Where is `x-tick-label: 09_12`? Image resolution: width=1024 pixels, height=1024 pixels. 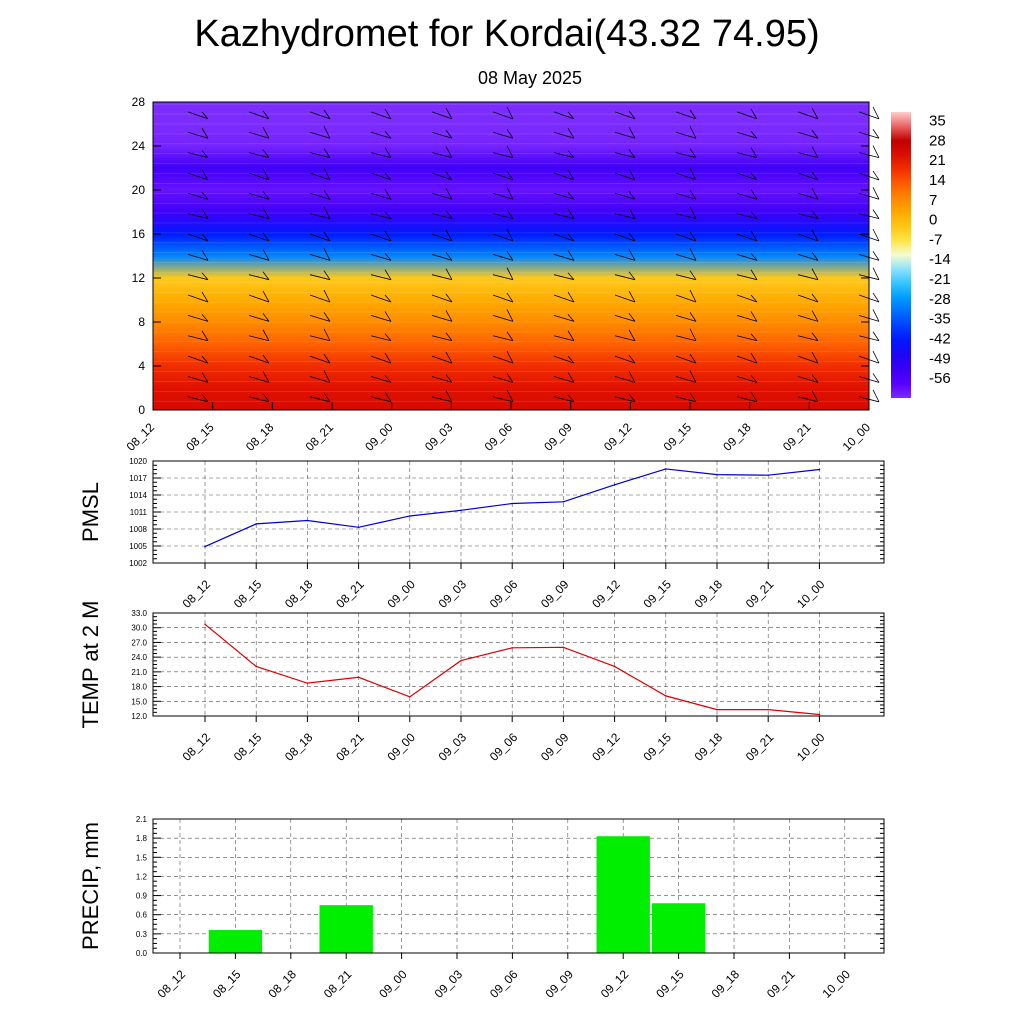
x-tick-label: 09_12 is located at coordinates (606, 747).